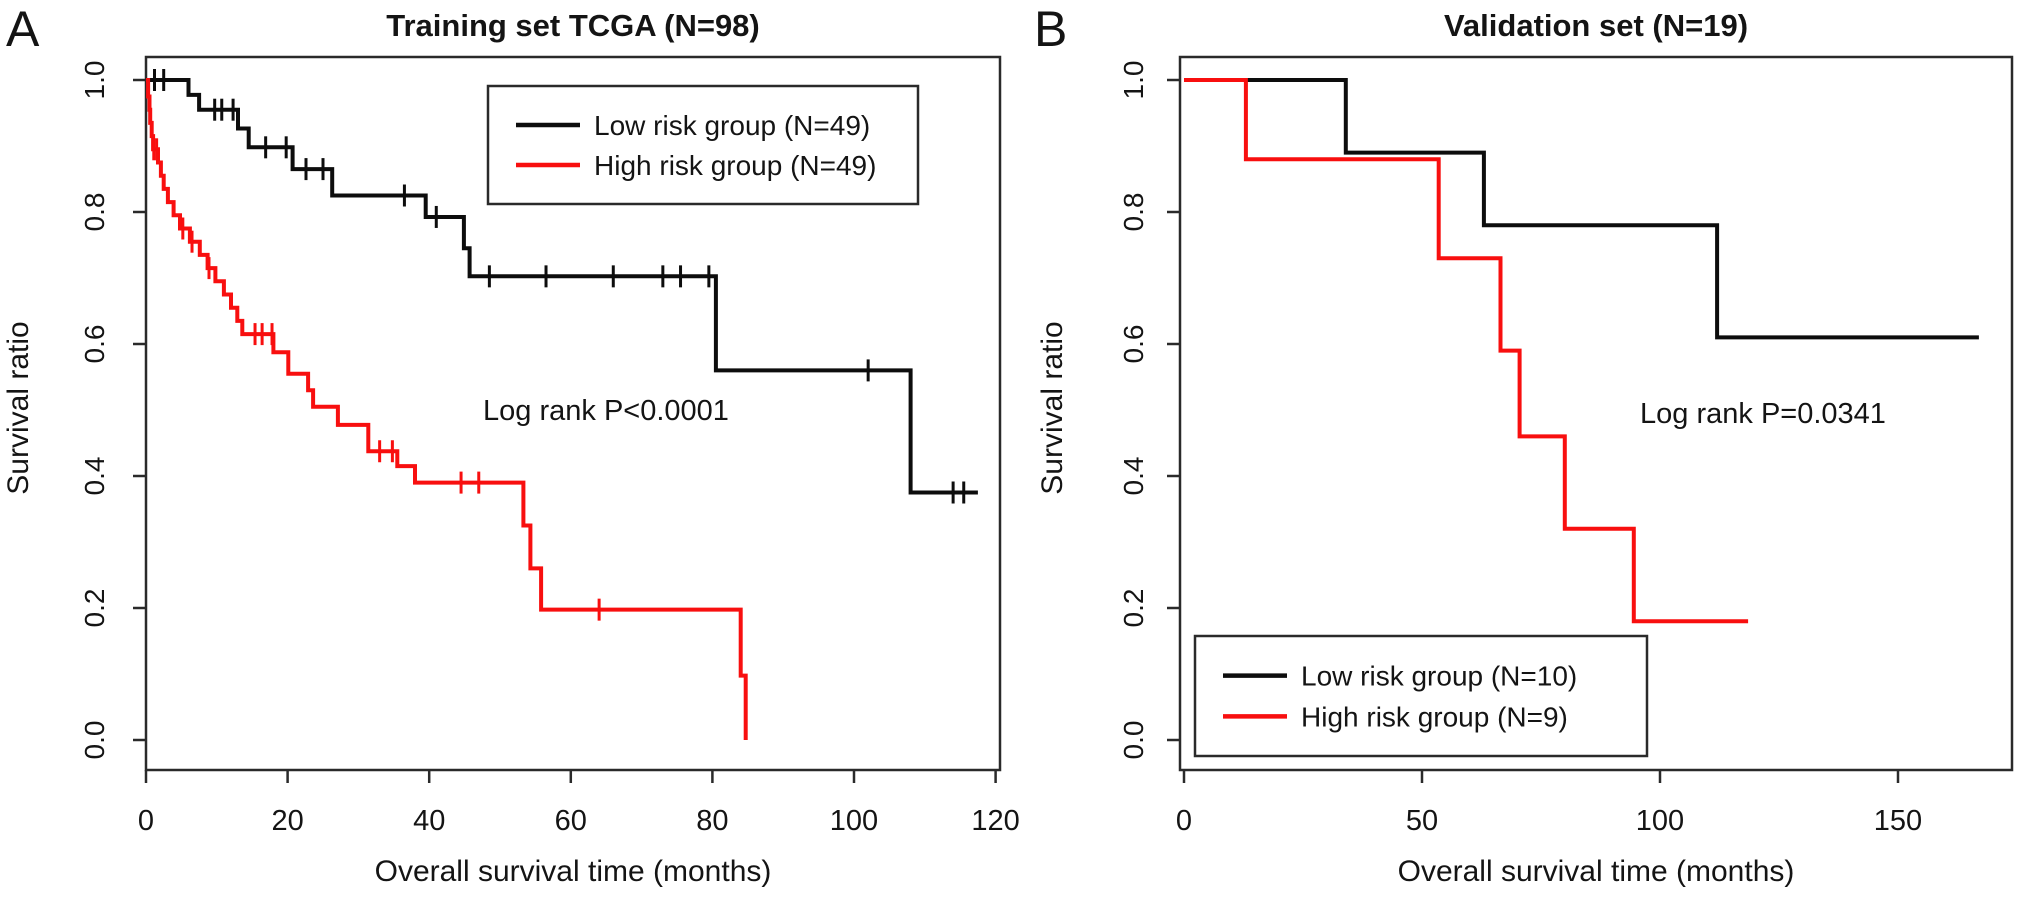 The image size is (2031, 905). What do you see at coordinates (1434, 716) in the screenshot?
I see `legend-label: High risk group (N=9)` at bounding box center [1434, 716].